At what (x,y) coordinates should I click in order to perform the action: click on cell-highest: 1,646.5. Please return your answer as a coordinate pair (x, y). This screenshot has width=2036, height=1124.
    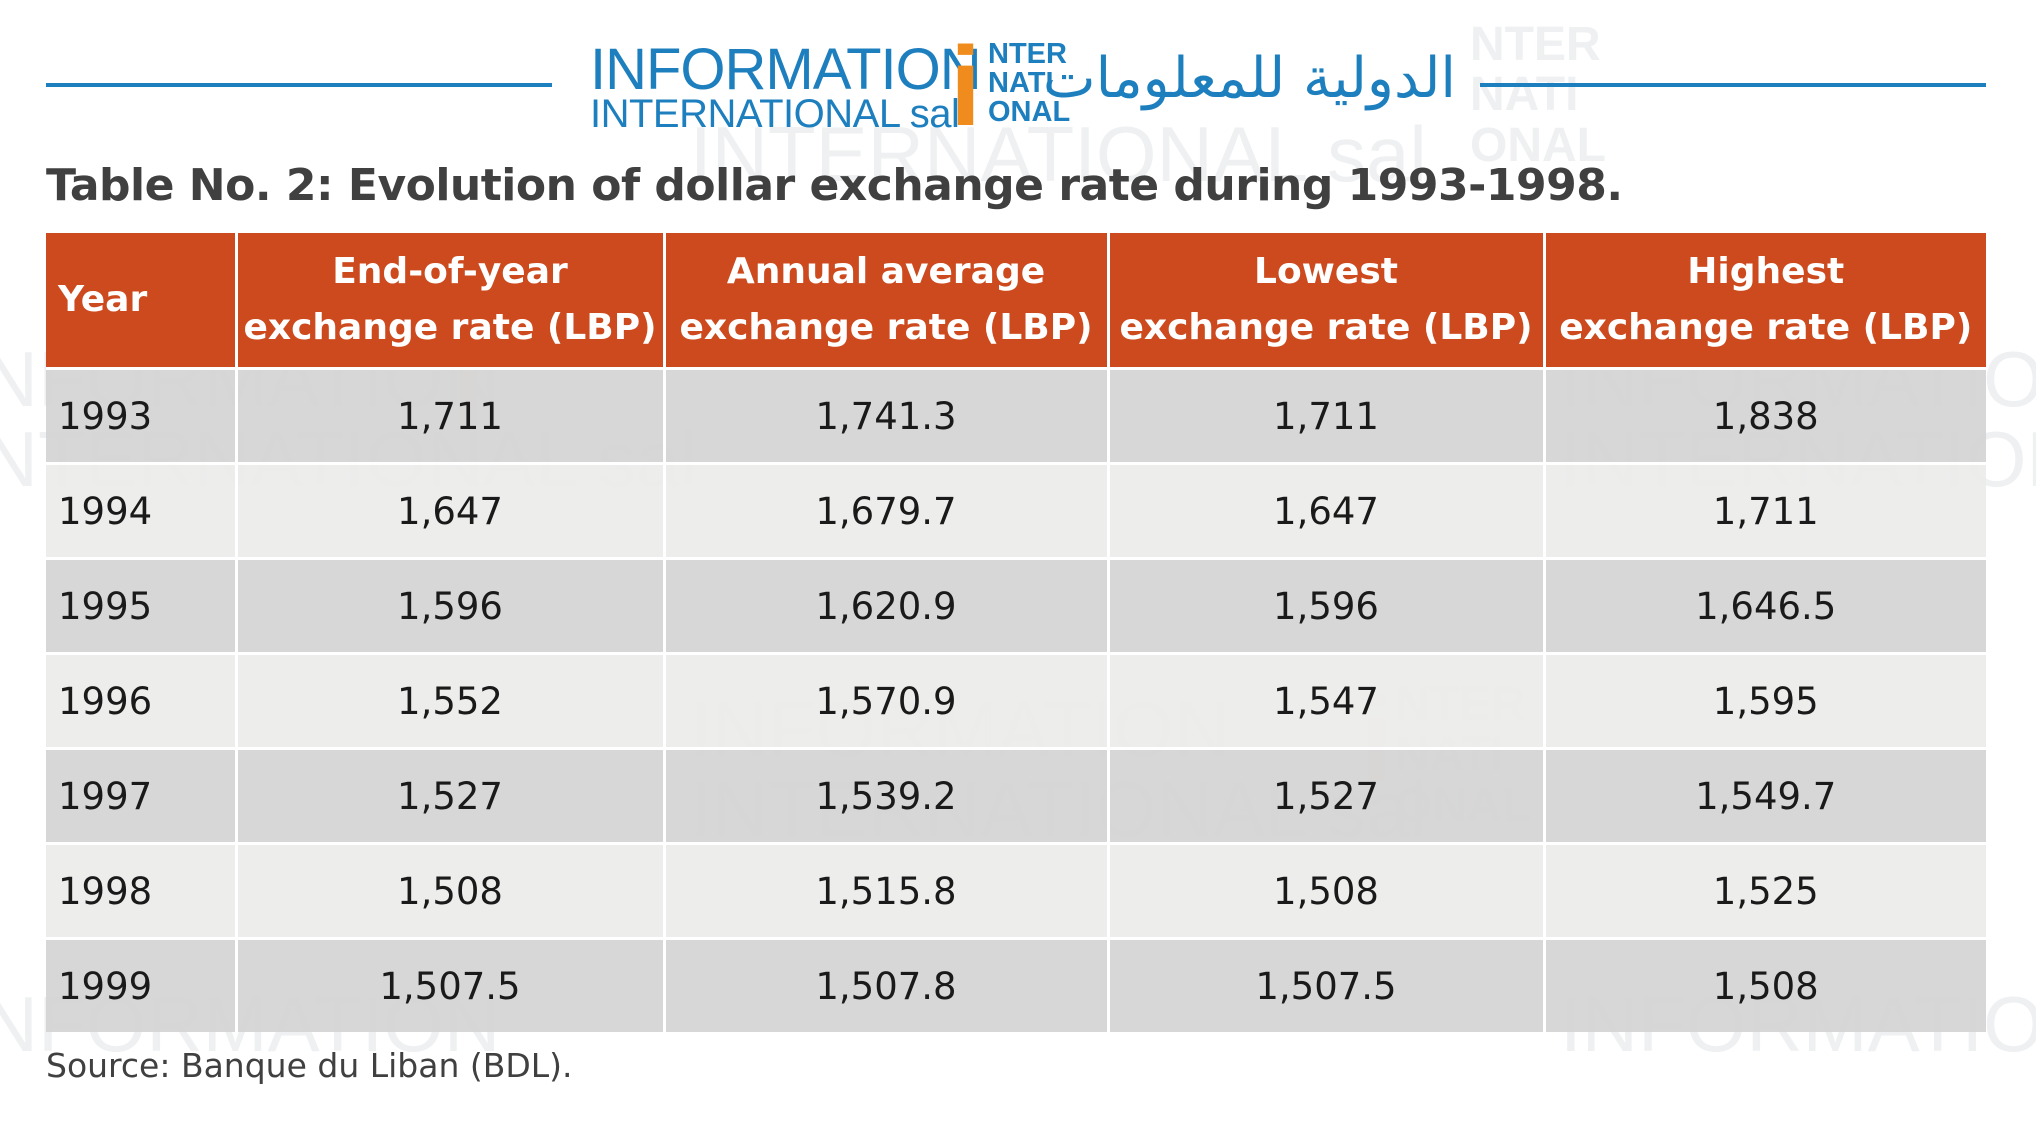
    Looking at the image, I should click on (1765, 606).